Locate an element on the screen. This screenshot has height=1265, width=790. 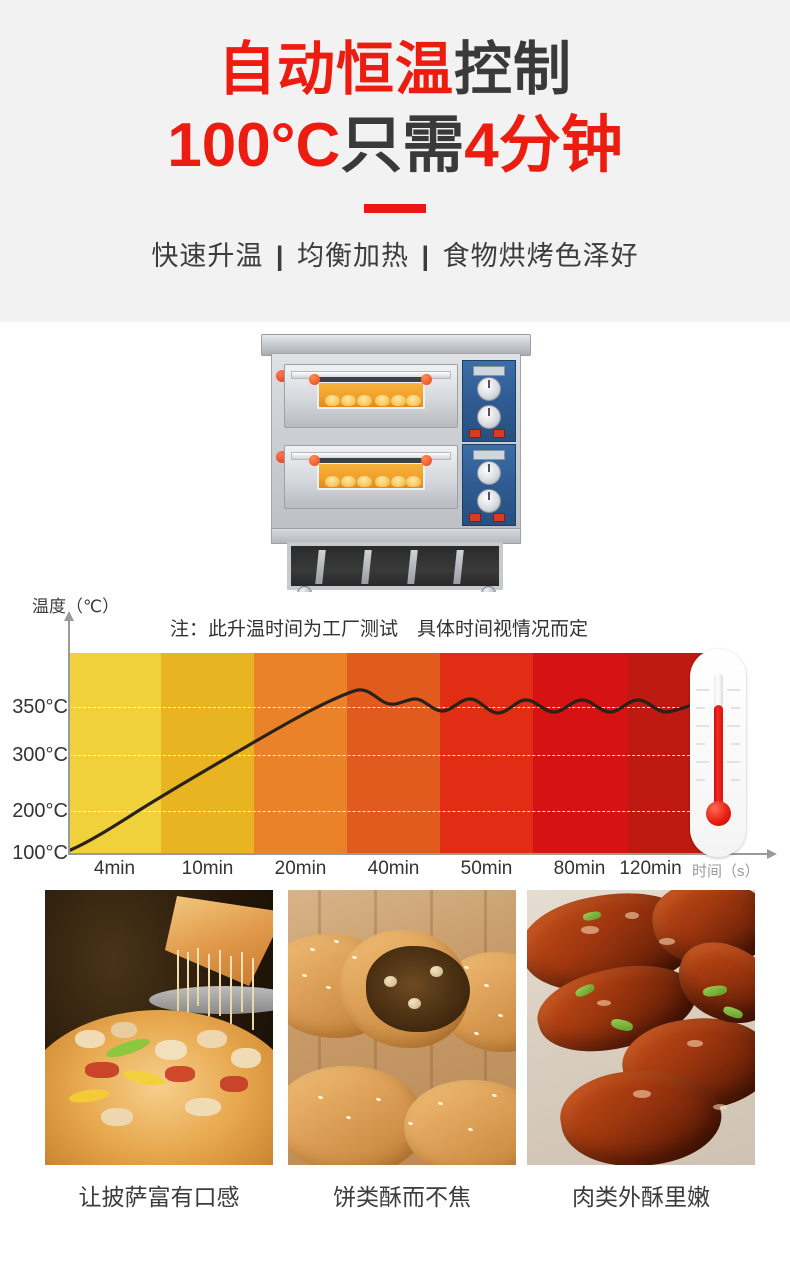
gallery-captions: 让披萨富有口感 饼类酥而不焦 肉类外酥里嫩 is located at coordinates (395, 1200).